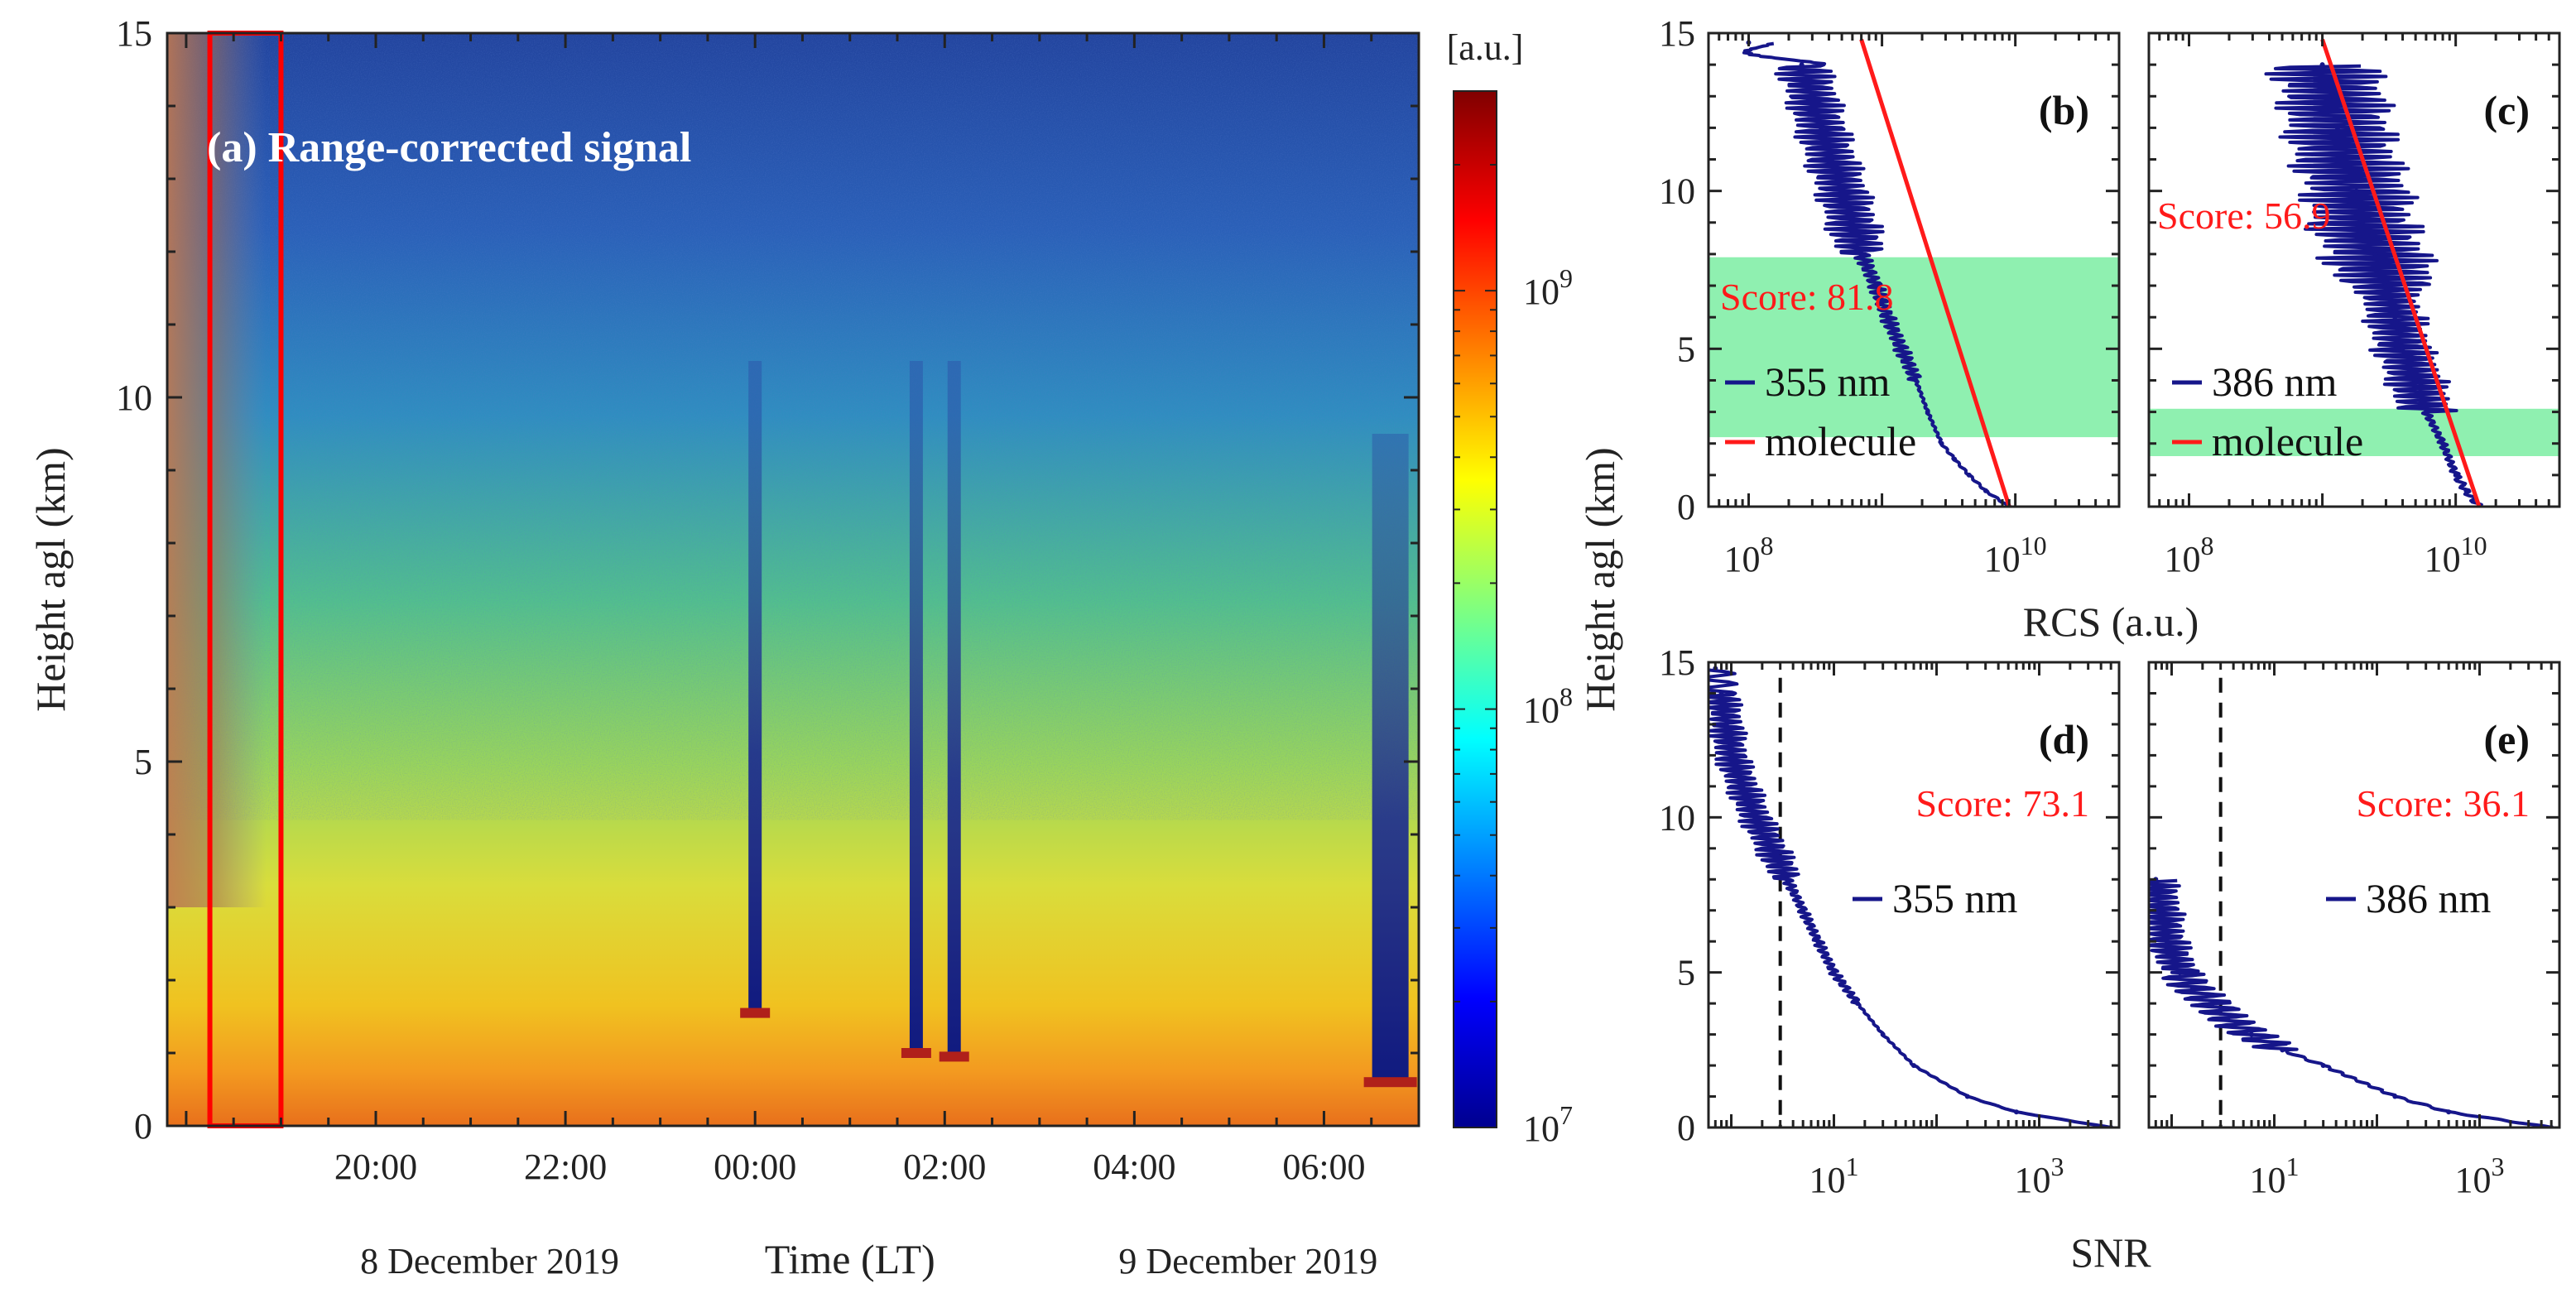  I want to click on x-tick-label-a: 02:00, so click(944, 1167).